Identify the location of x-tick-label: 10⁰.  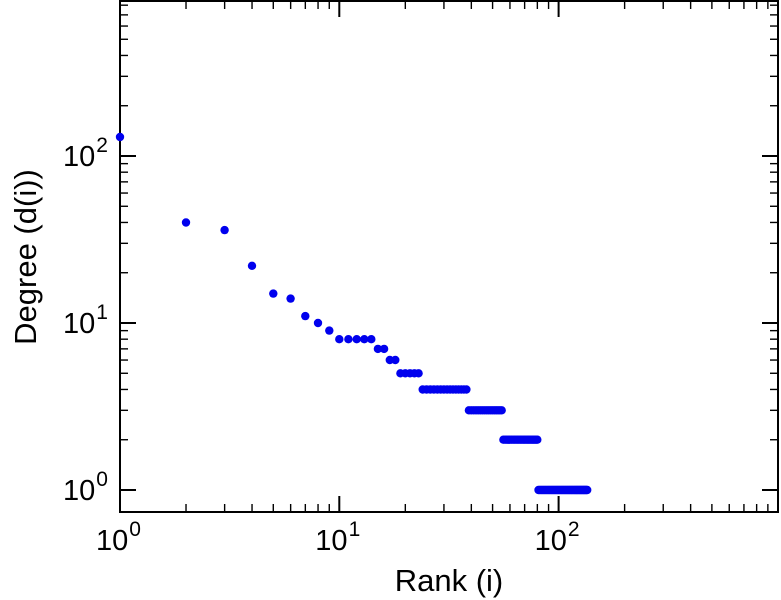
(118, 537).